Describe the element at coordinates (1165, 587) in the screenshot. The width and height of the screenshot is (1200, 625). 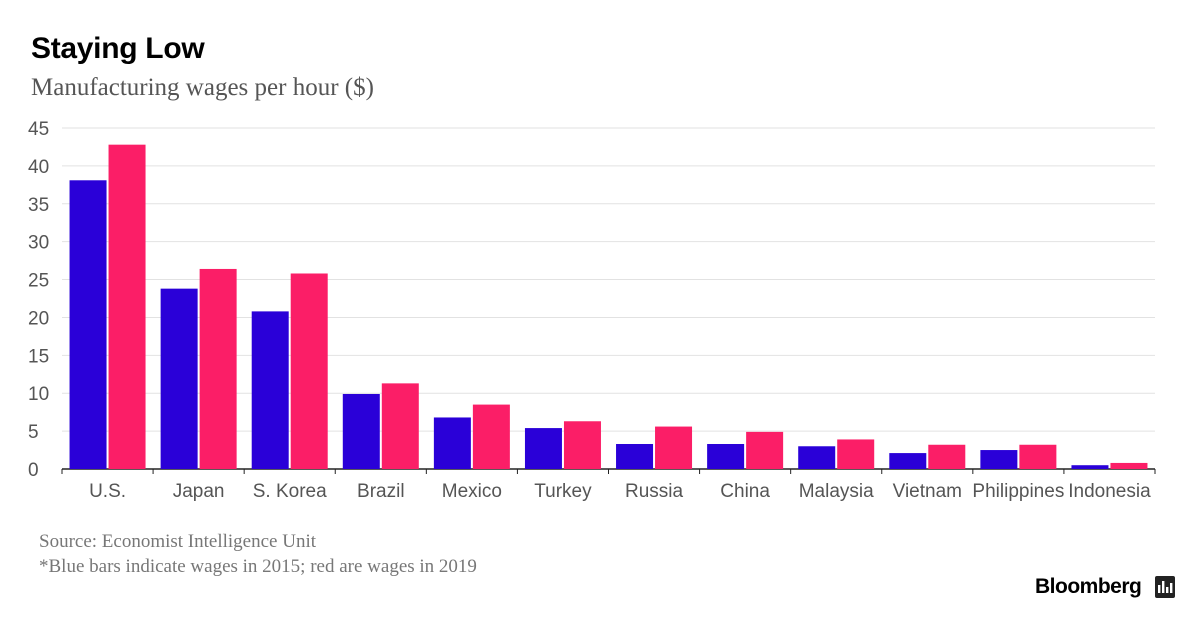
I see `bloomberg-chart-icon` at that location.